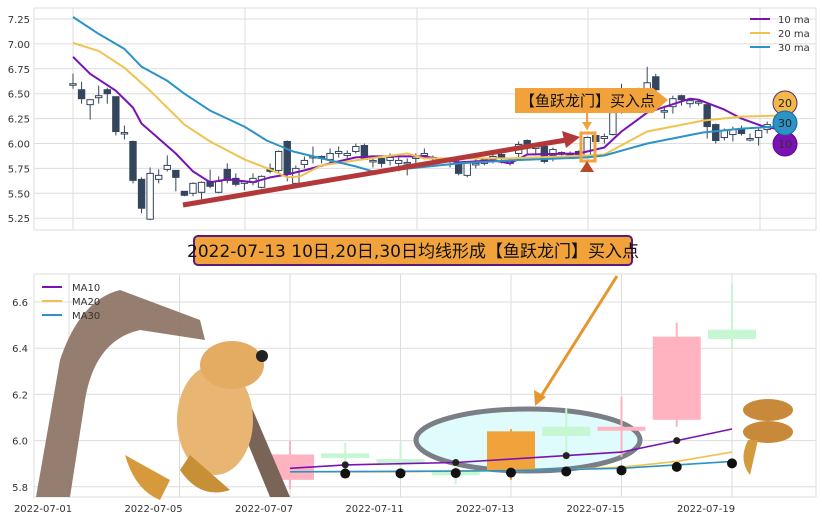 This screenshot has width=822, height=520. I want to click on top-y-tick-label: 6.00, so click(19, 145).